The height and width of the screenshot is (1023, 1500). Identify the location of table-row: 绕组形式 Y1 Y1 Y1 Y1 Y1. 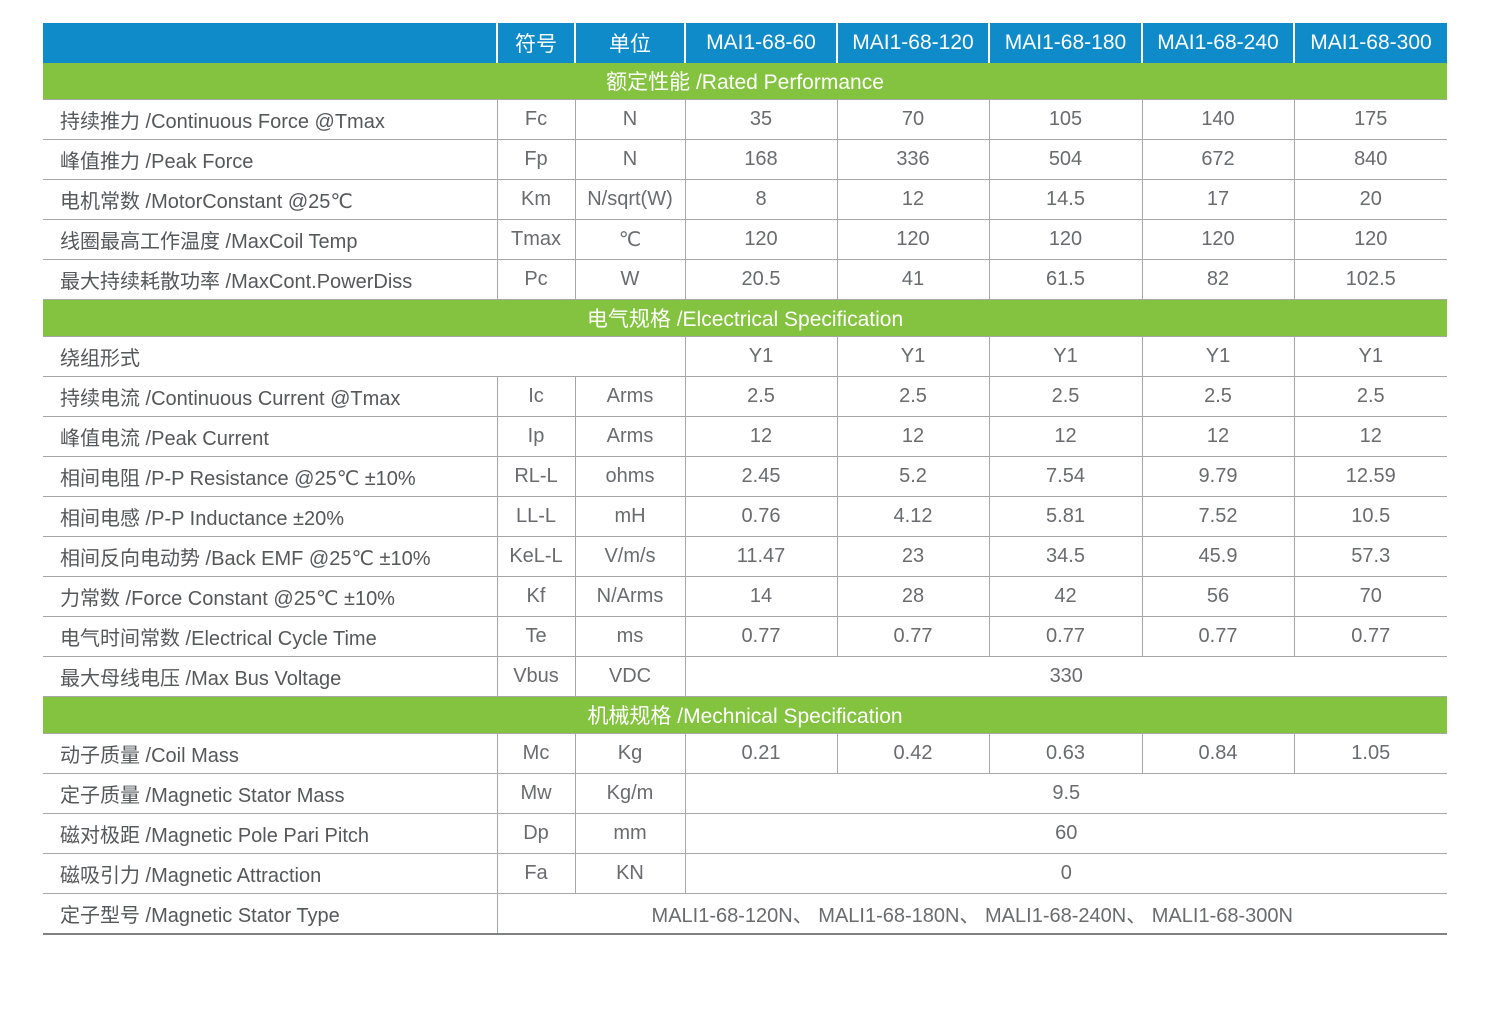
(745, 356).